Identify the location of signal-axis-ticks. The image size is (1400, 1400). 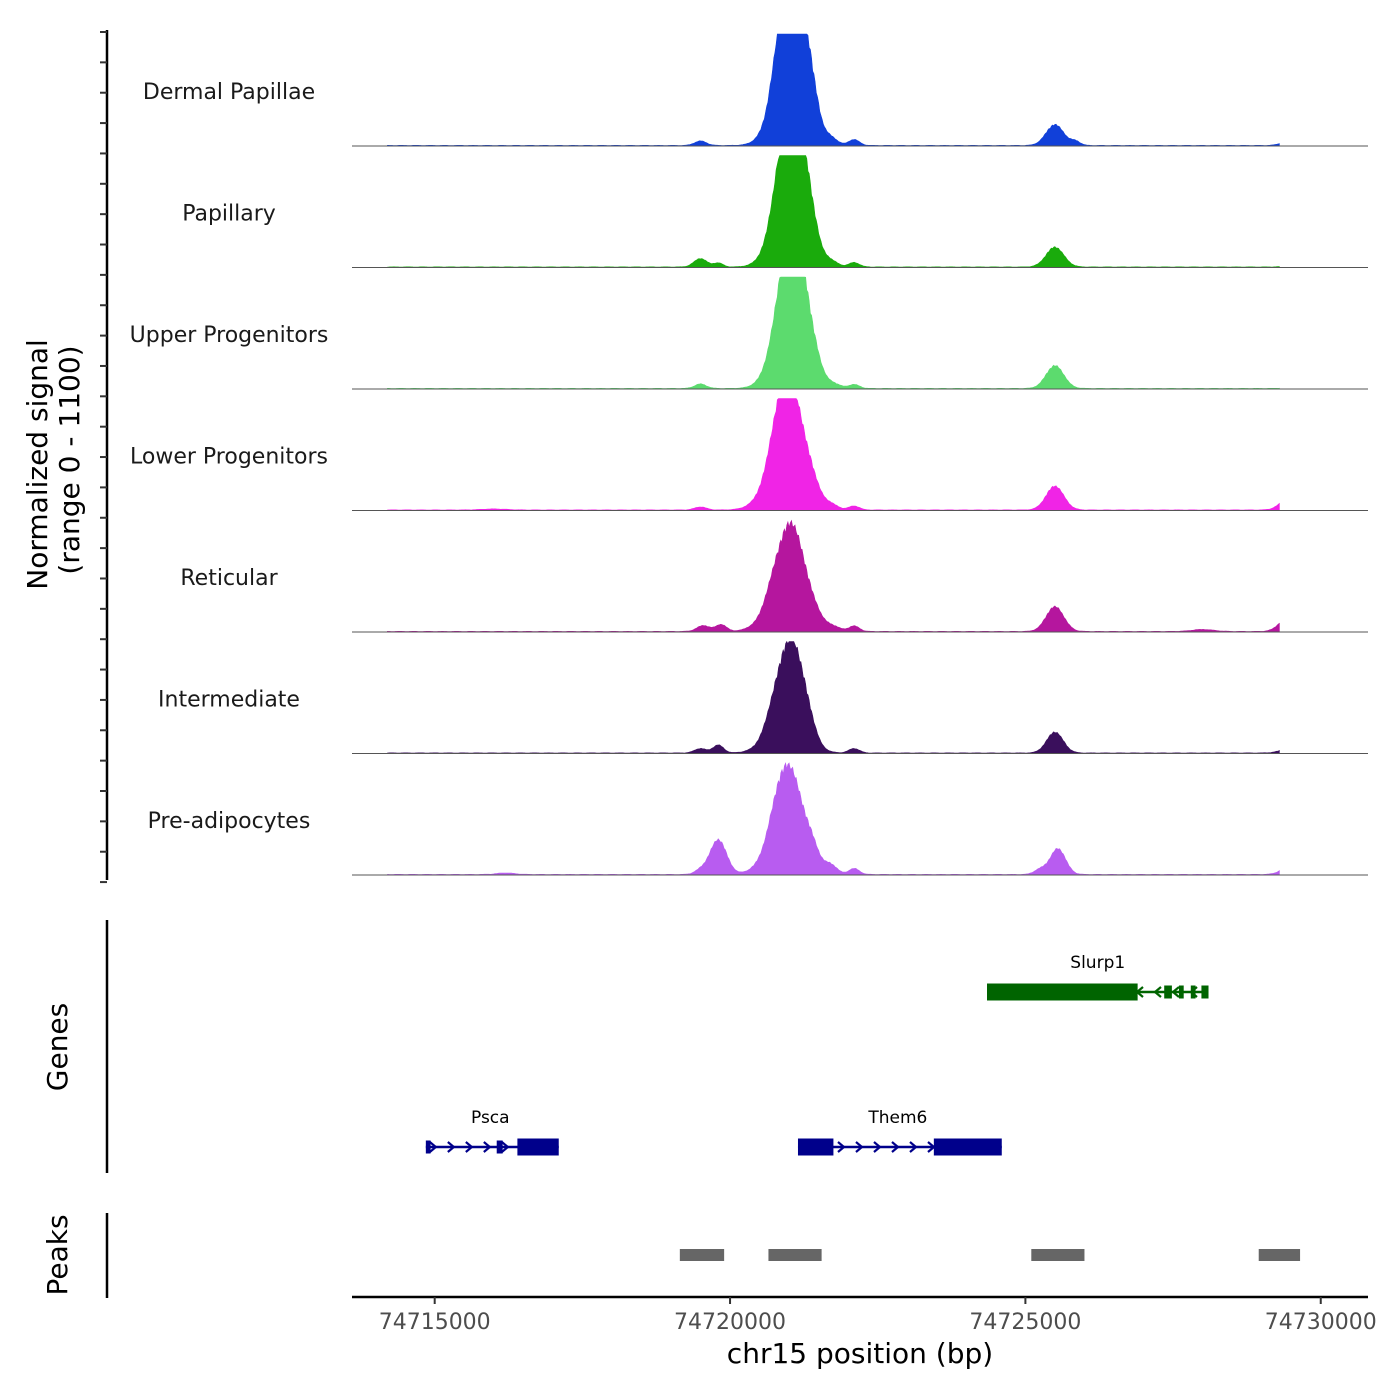
(104, 457).